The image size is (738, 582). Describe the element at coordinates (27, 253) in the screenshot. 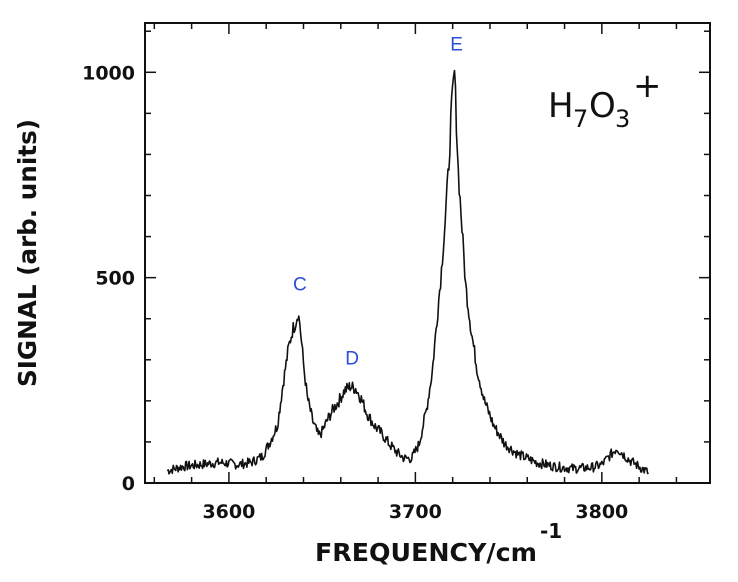

I see `y-axis-title: SIGNAL (arb. units)` at that location.